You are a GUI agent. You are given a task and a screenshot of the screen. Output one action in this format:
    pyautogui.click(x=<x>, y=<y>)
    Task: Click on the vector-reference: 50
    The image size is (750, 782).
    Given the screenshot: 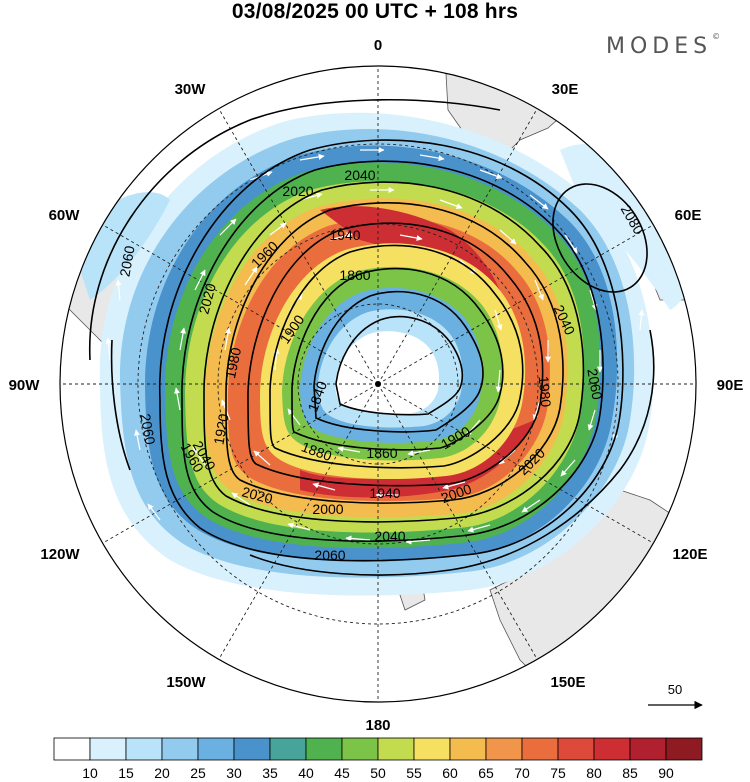 What is the action you would take?
    pyautogui.click(x=675, y=696)
    